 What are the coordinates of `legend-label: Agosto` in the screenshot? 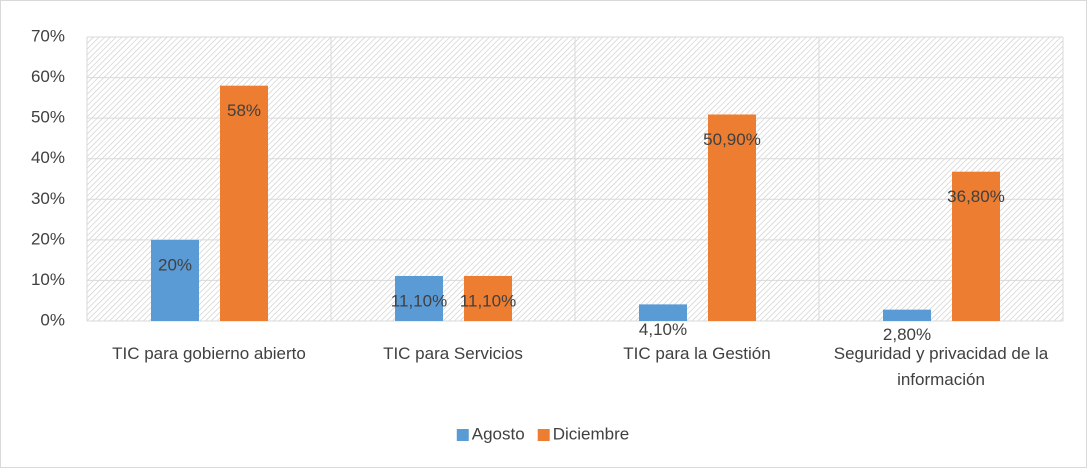 It's located at (498, 433).